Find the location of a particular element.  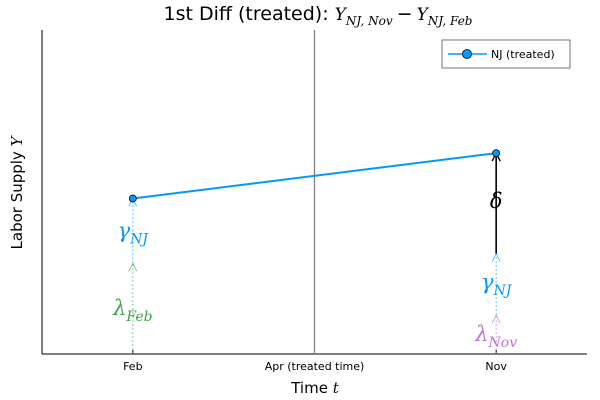

title-term1: Y is located at coordinates (341, 15).